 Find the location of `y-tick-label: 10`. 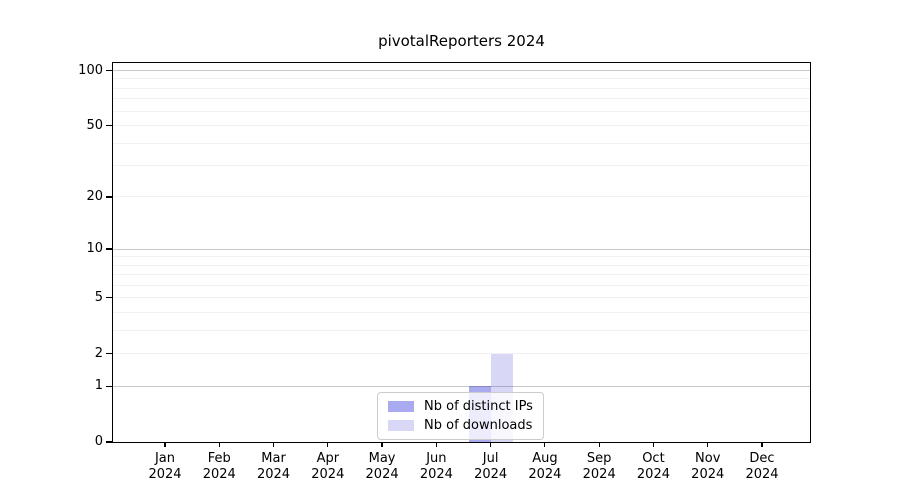

y-tick-label: 10 is located at coordinates (94, 249).